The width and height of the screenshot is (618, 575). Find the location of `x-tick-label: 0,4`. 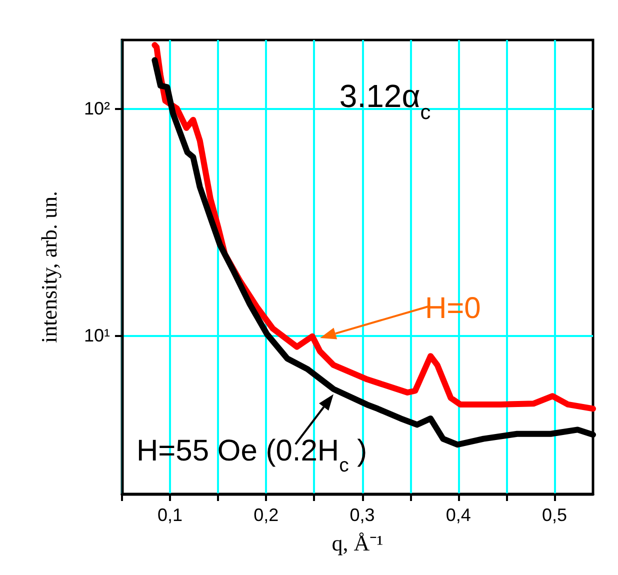

x-tick-label: 0,4 is located at coordinates (458, 515).